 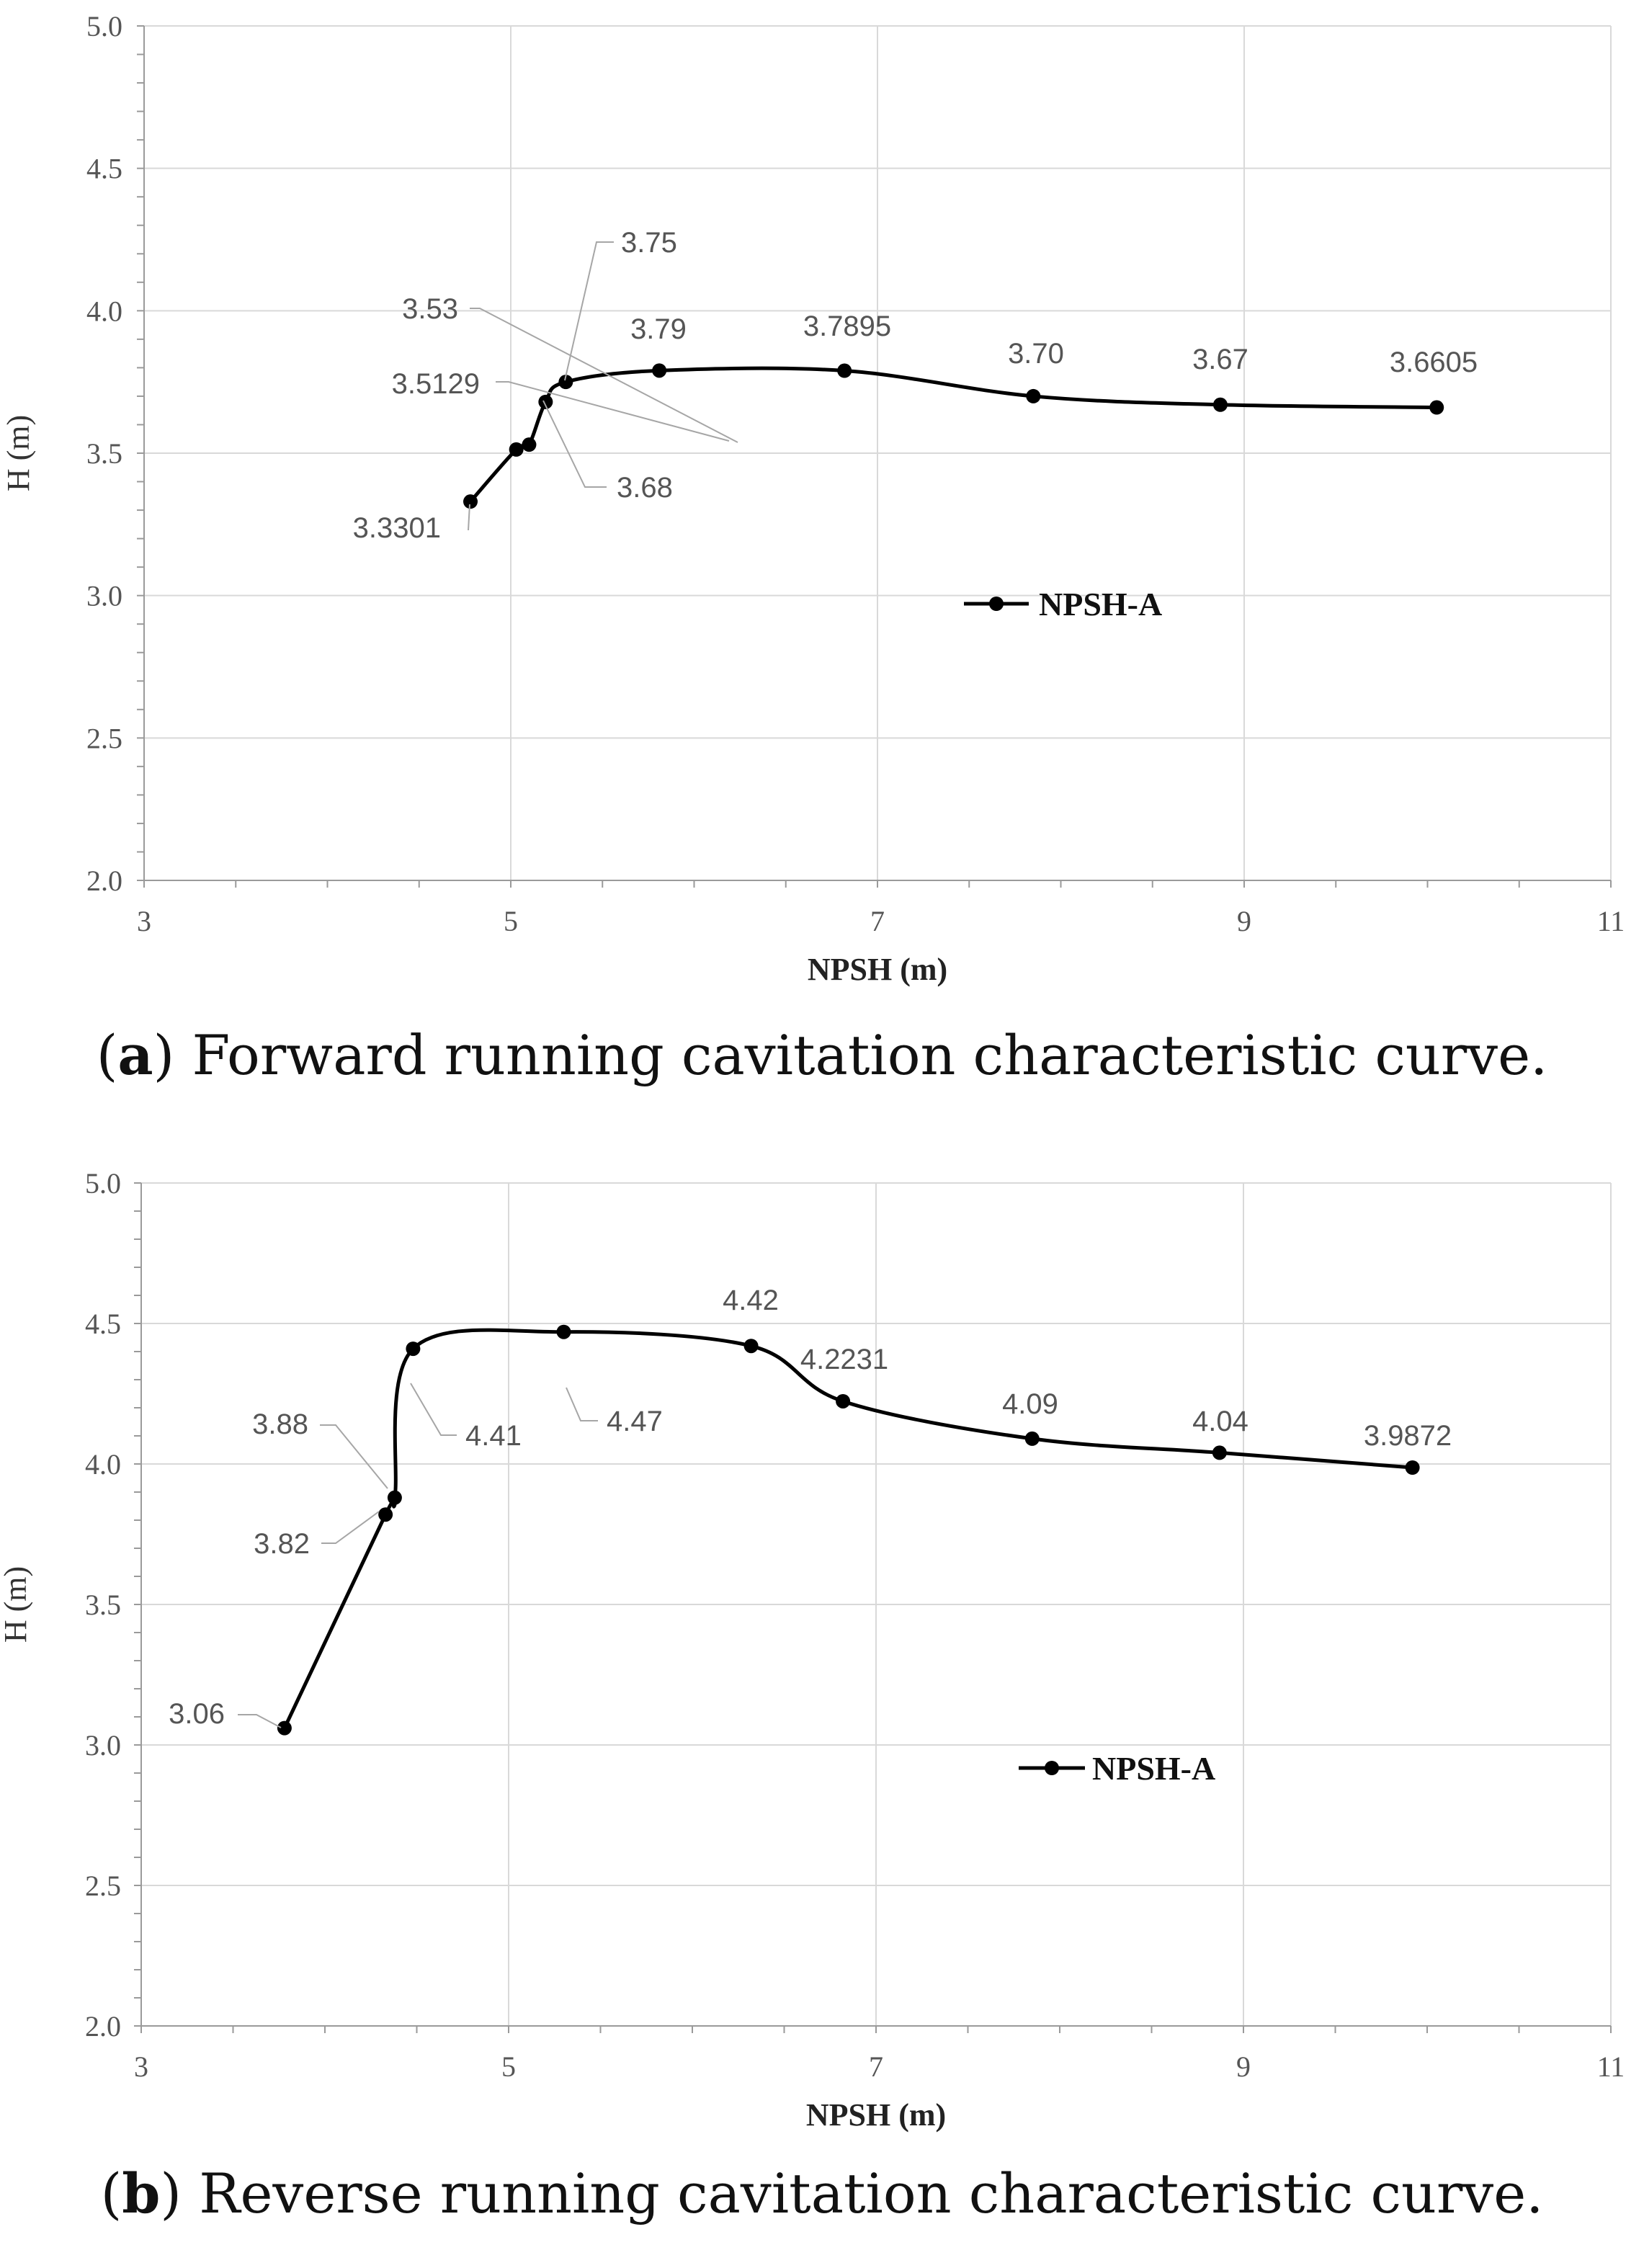 What do you see at coordinates (751, 1300) in the screenshot?
I see `data-label: 4.42` at bounding box center [751, 1300].